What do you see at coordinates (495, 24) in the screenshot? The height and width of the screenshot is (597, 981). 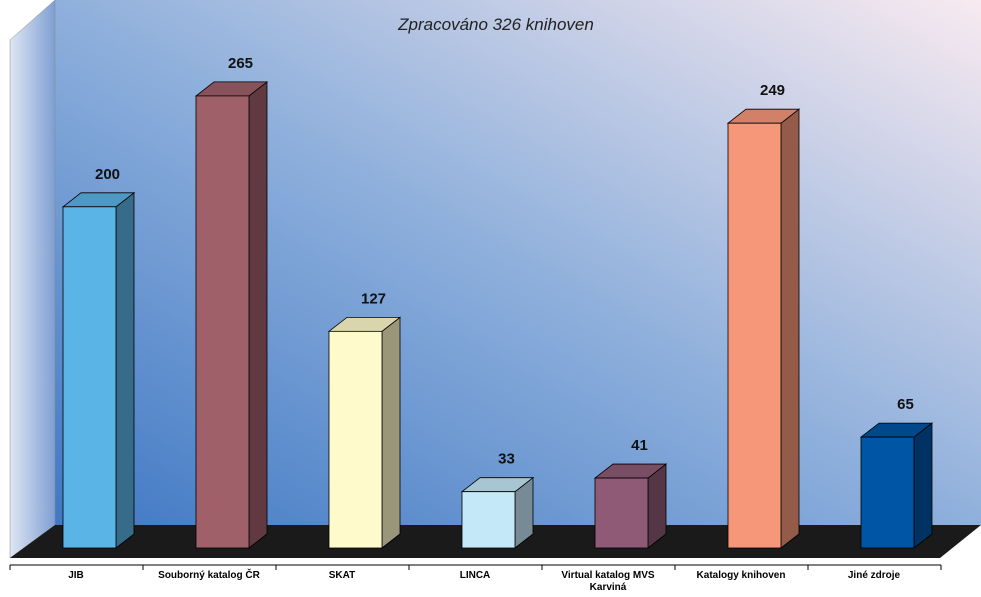 I see `subtitle: Zpracováno 326 knihoven` at bounding box center [495, 24].